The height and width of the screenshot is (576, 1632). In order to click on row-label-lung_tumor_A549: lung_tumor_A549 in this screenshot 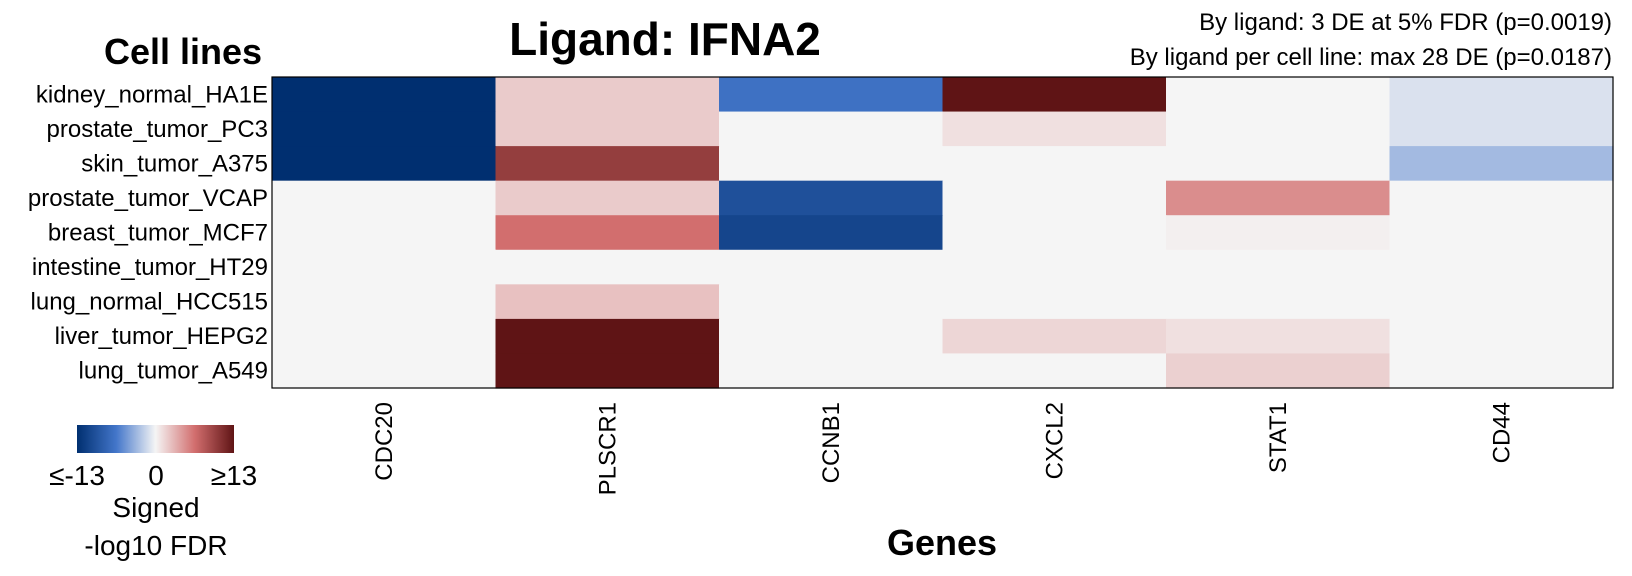, I will do `click(173, 371)`.